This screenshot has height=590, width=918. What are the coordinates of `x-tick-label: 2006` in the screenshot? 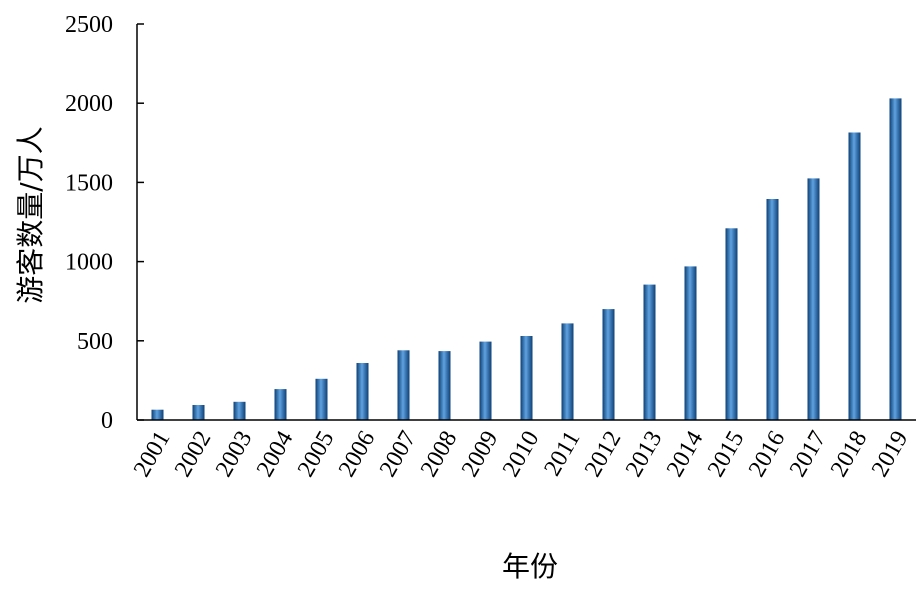 It's located at (357, 454).